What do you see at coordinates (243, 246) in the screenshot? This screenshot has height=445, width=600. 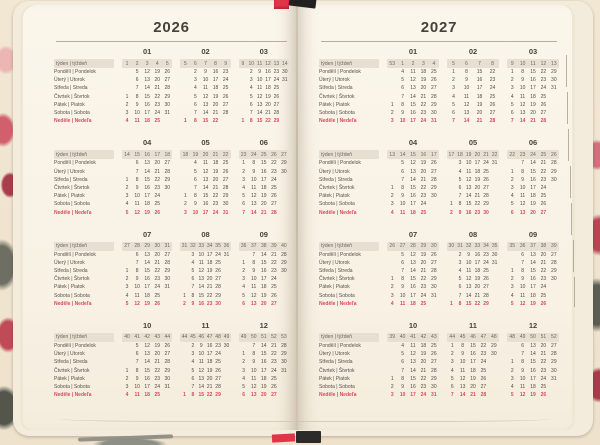 I see `week-number-cell: 36` at bounding box center [243, 246].